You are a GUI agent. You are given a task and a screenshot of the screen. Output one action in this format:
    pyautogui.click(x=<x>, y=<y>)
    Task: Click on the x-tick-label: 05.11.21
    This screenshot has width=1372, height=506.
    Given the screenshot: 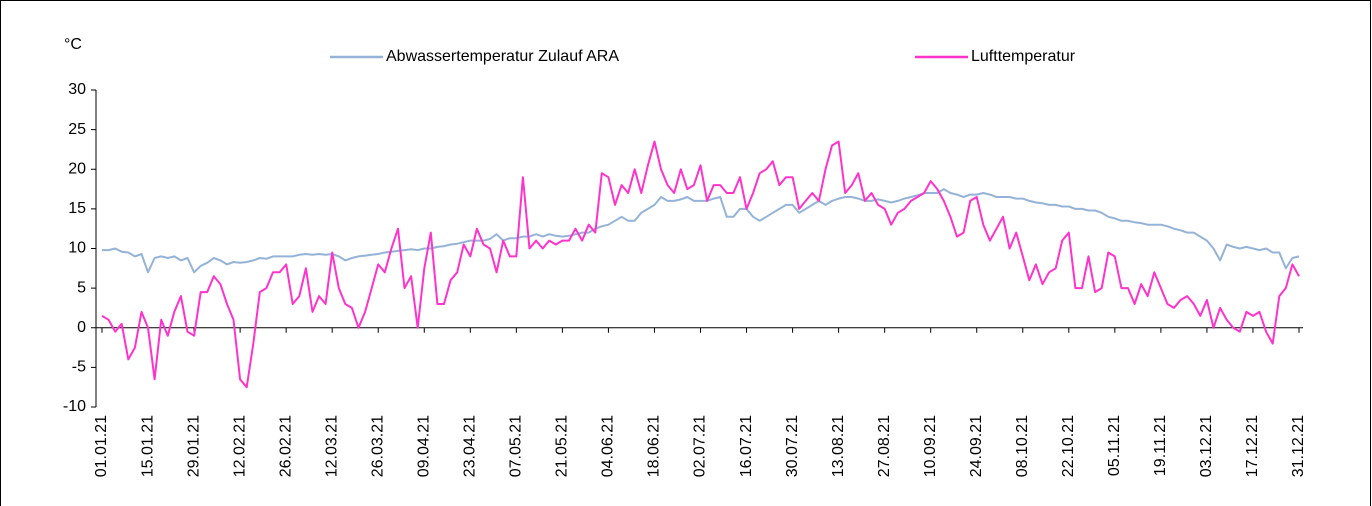 What is the action you would take?
    pyautogui.click(x=1114, y=445)
    